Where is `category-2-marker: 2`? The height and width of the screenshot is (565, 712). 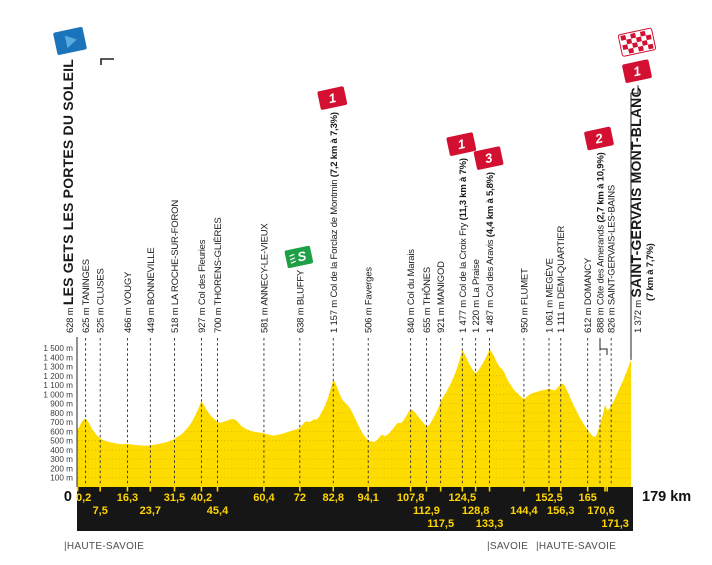
category-2-marker: 2 is located at coordinates (599, 138).